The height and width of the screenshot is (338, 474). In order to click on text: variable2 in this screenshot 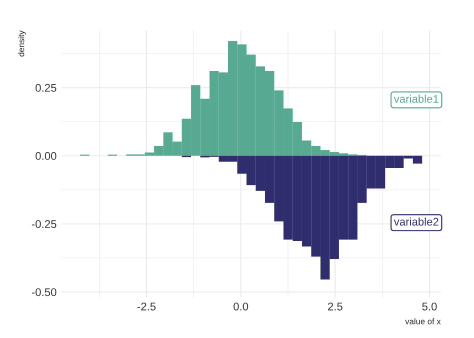, I will do `click(416, 221)`.